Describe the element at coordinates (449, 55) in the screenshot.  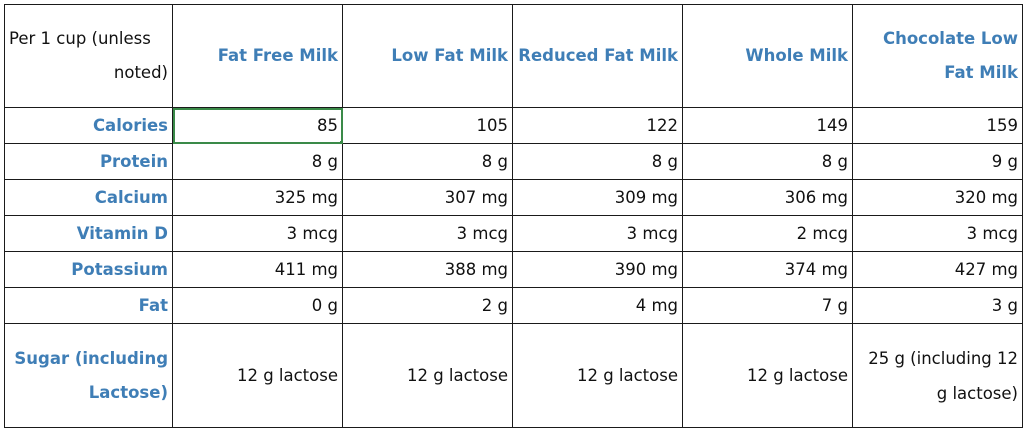
I see `column-header-label: Low Fat Milk` at that location.